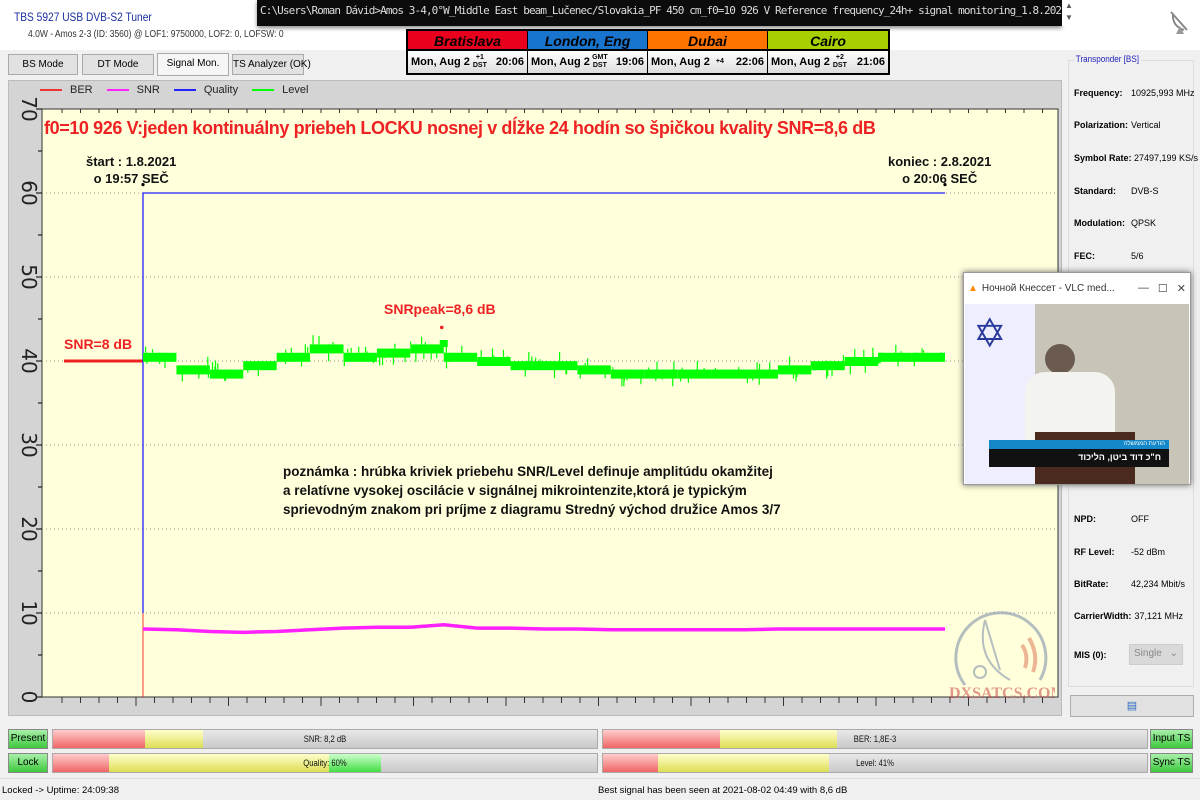 This screenshot has width=1200, height=800. What do you see at coordinates (1094, 552) in the screenshot?
I see `row-label: RF Level:` at bounding box center [1094, 552].